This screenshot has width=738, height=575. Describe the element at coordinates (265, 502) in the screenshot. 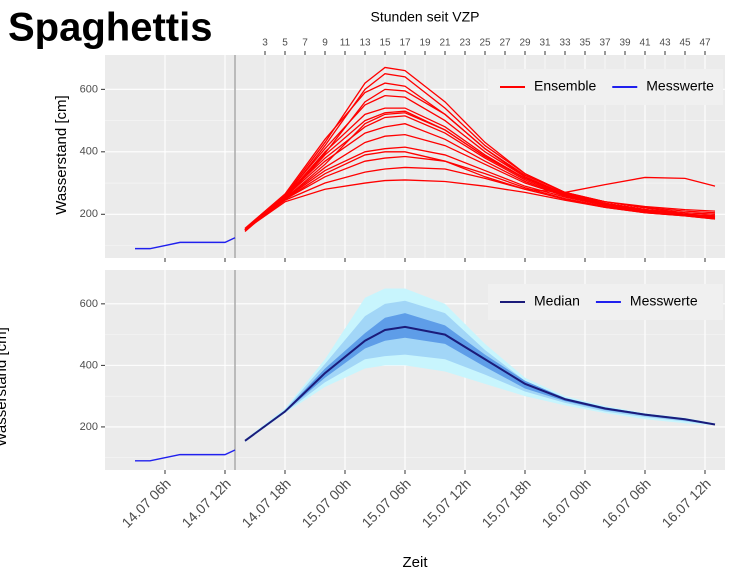

I see `x-tick-label: 14.07 18h` at that location.